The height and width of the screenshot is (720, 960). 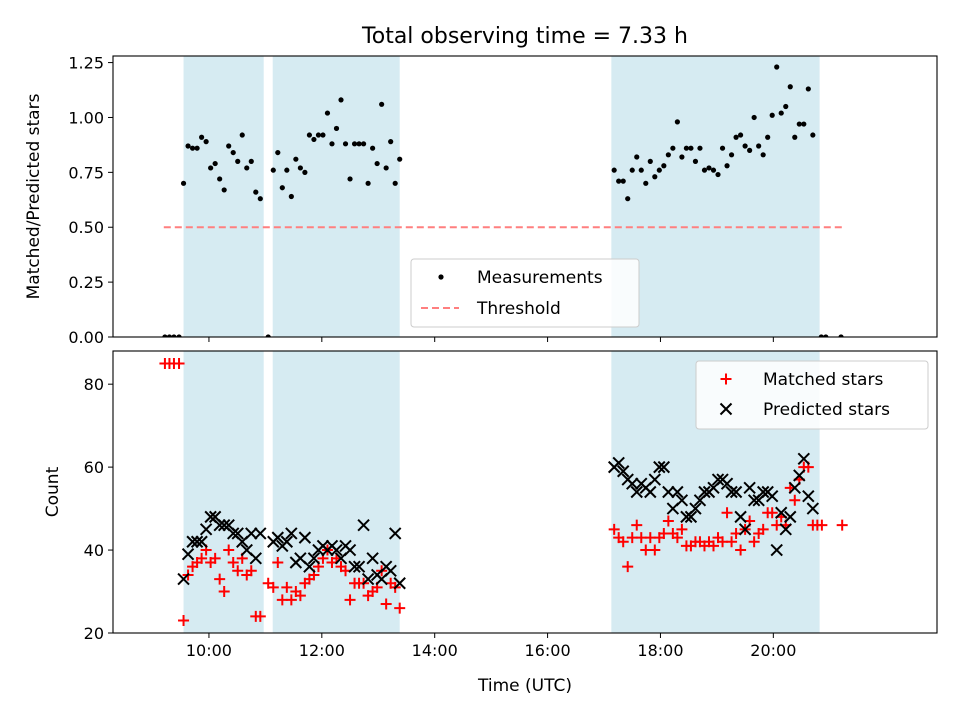 What do you see at coordinates (660, 650) in the screenshot?
I see `x-tick-label: 18:00` at bounding box center [660, 650].